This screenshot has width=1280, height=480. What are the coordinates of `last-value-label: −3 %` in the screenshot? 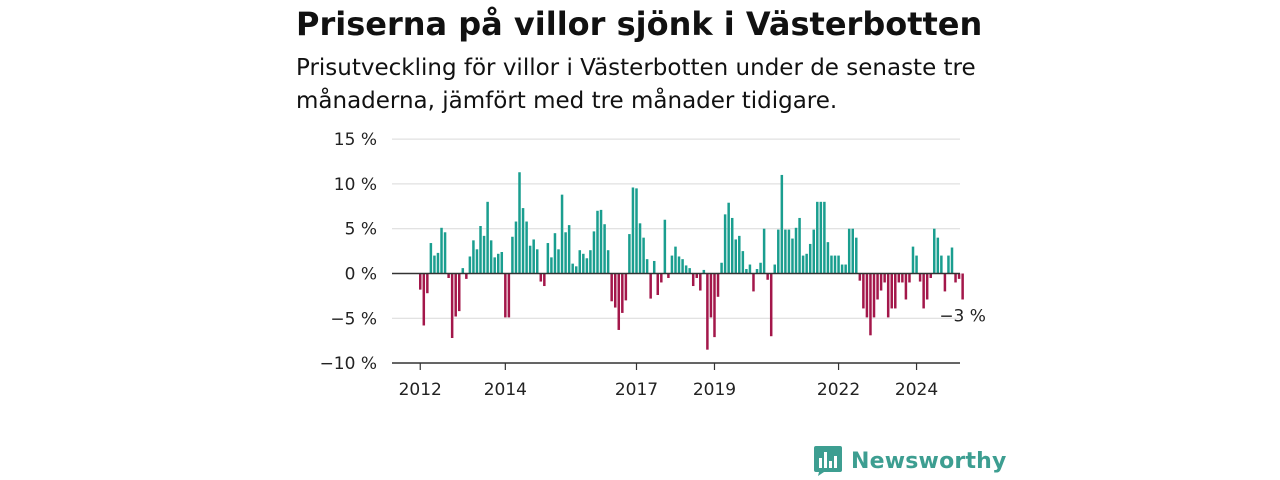 It's located at (962, 316).